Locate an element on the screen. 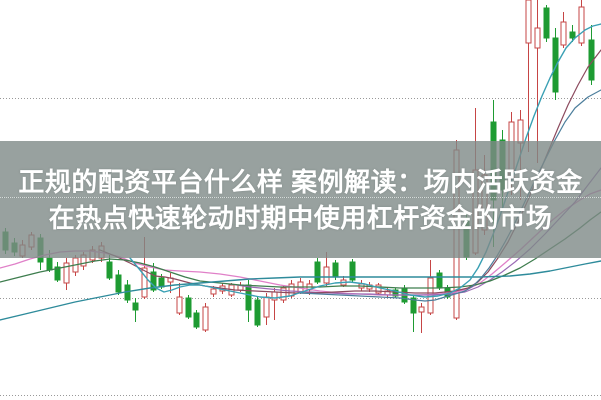 The height and width of the screenshot is (400, 601). headline-line-1: 正规的配资平台什么样 案例解读：场内活跃资金 is located at coordinates (300, 181).